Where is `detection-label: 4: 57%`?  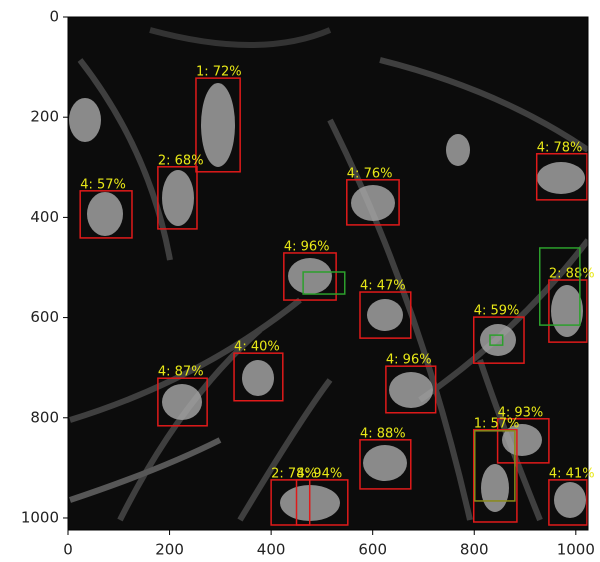
detection-label: 4: 57% is located at coordinates (103, 184).